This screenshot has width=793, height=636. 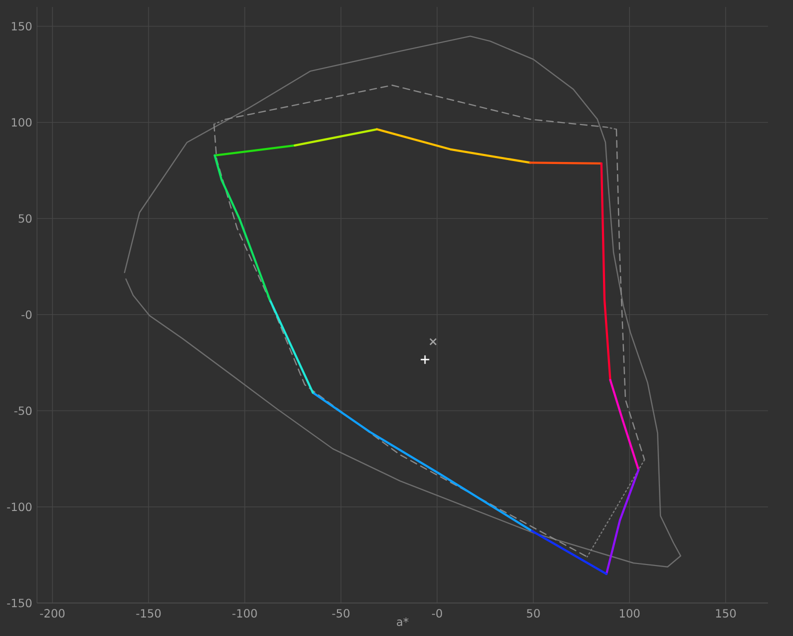 What do you see at coordinates (27, 314) in the screenshot?
I see `y-tick-label: -0` at bounding box center [27, 314].